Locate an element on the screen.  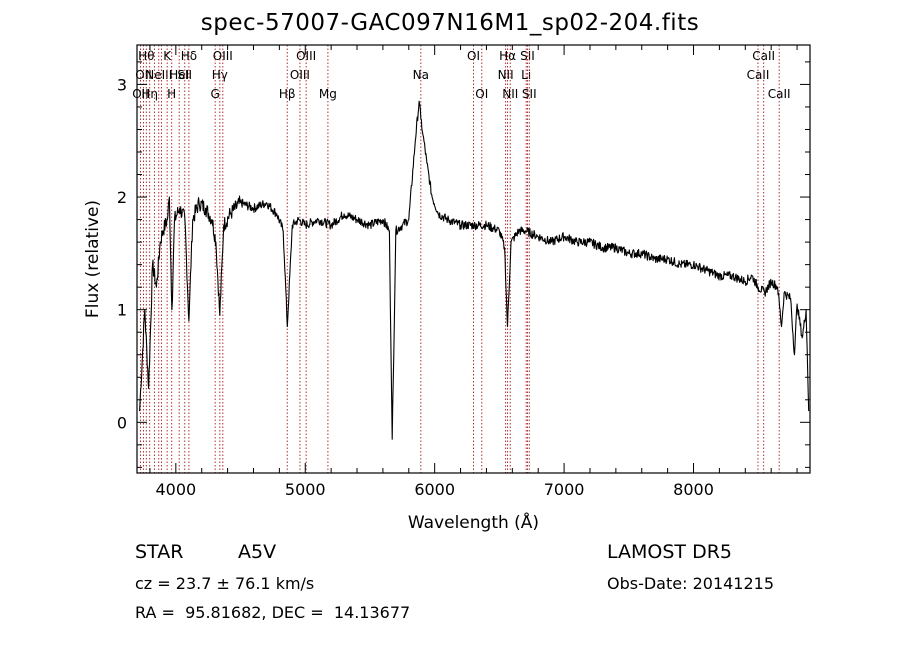
subclass-label: A5V is located at coordinates (257, 552).